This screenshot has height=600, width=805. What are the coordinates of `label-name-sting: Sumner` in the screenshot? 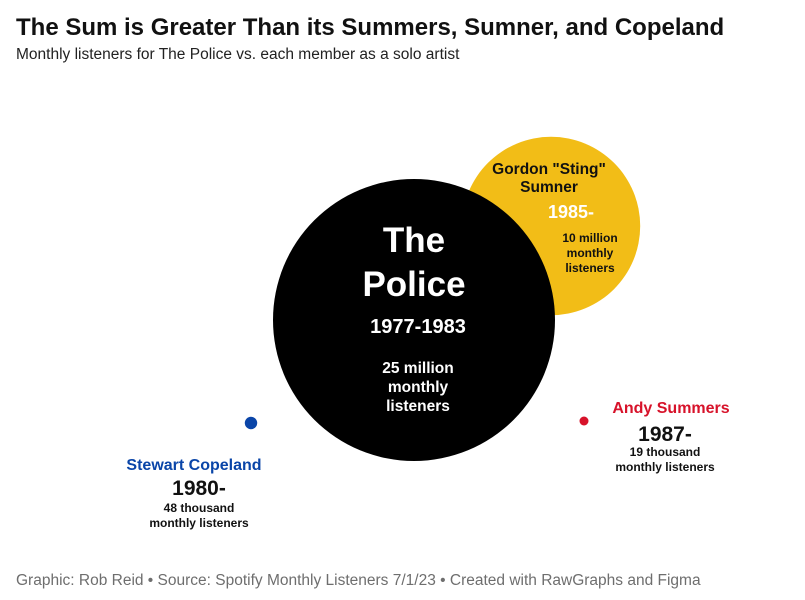 It's located at (549, 187).